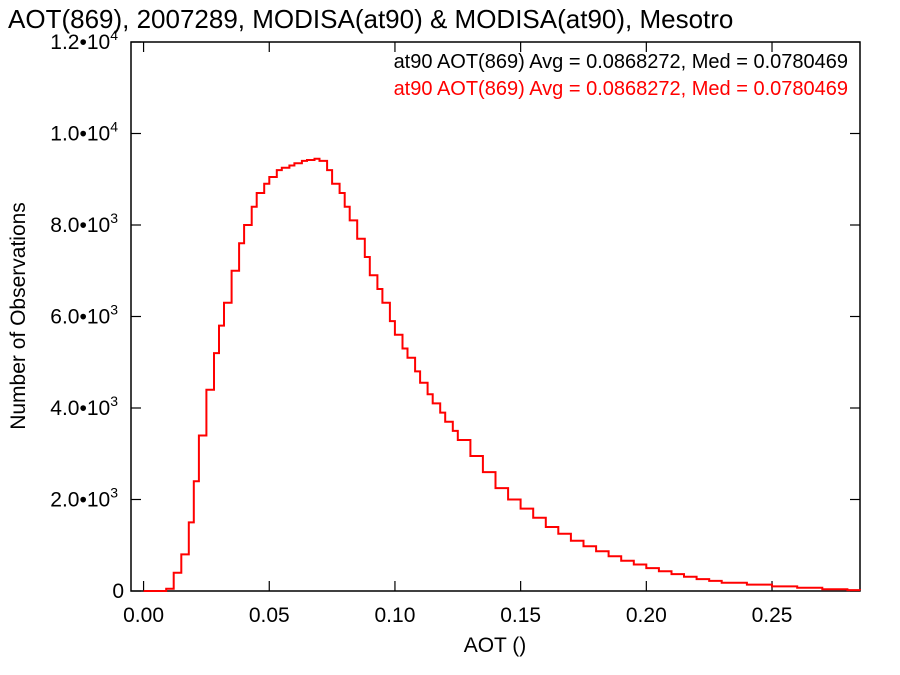 This screenshot has height=675, width=900. I want to click on x-tick-label: 0.25, so click(772, 615).